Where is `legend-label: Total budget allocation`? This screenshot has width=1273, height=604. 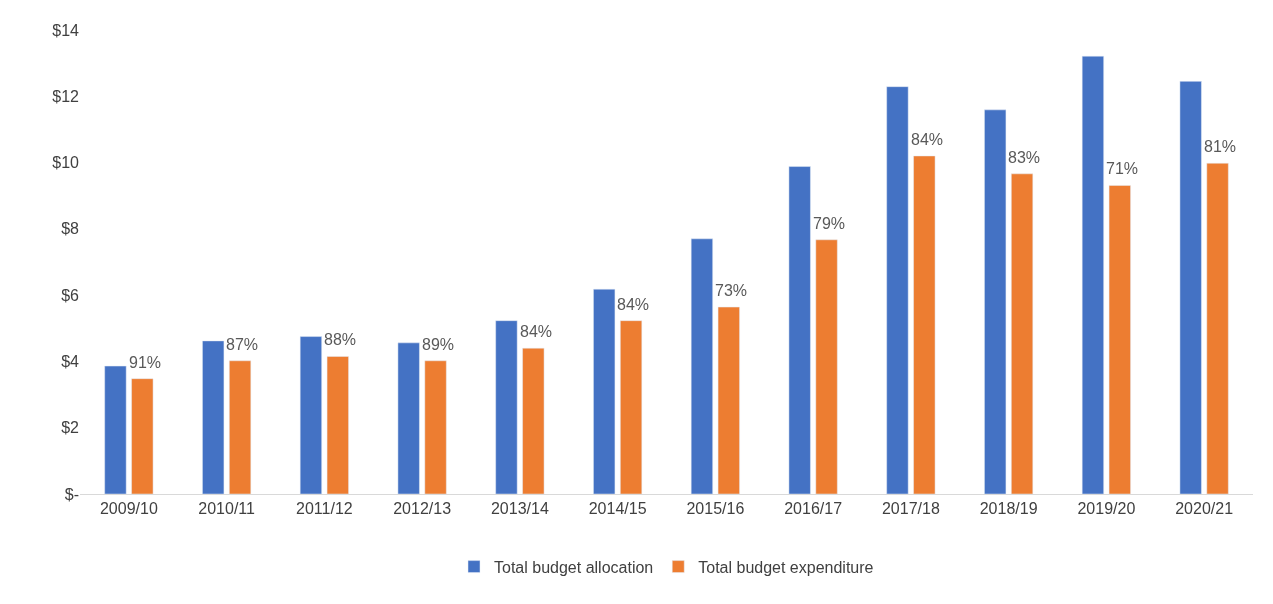 legend-label: Total budget allocation is located at coordinates (574, 567).